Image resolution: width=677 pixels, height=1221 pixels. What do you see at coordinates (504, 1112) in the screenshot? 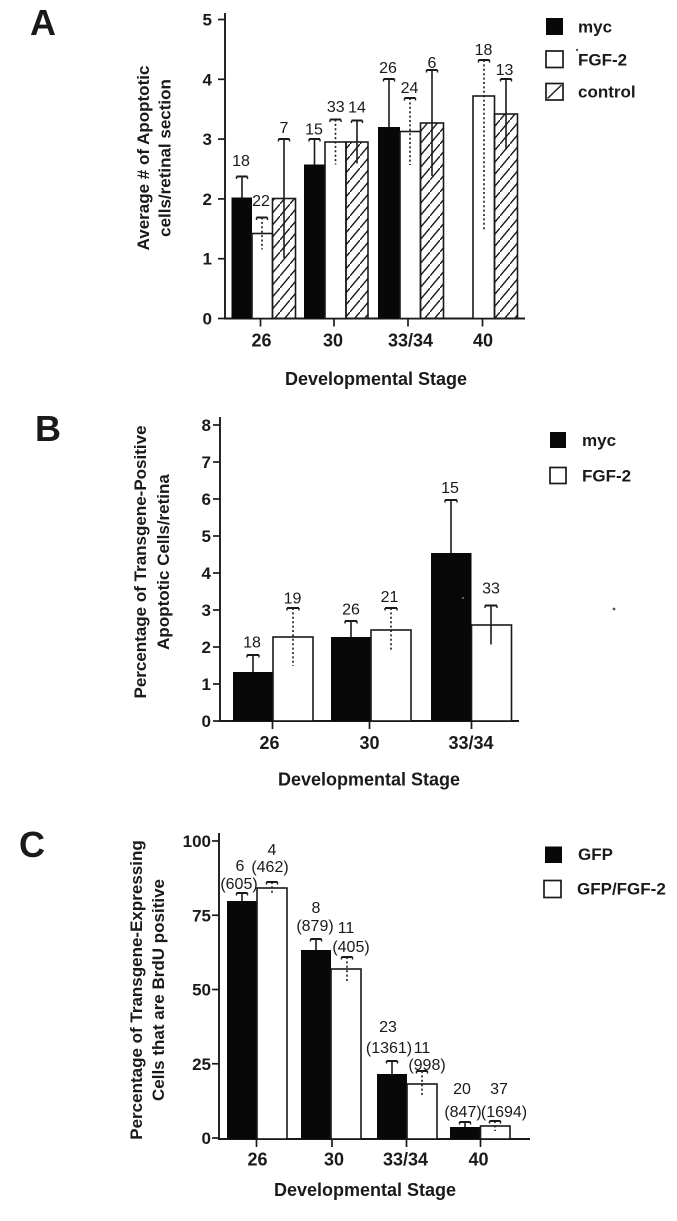
I see `svg-text: (1694)` at bounding box center [504, 1112].